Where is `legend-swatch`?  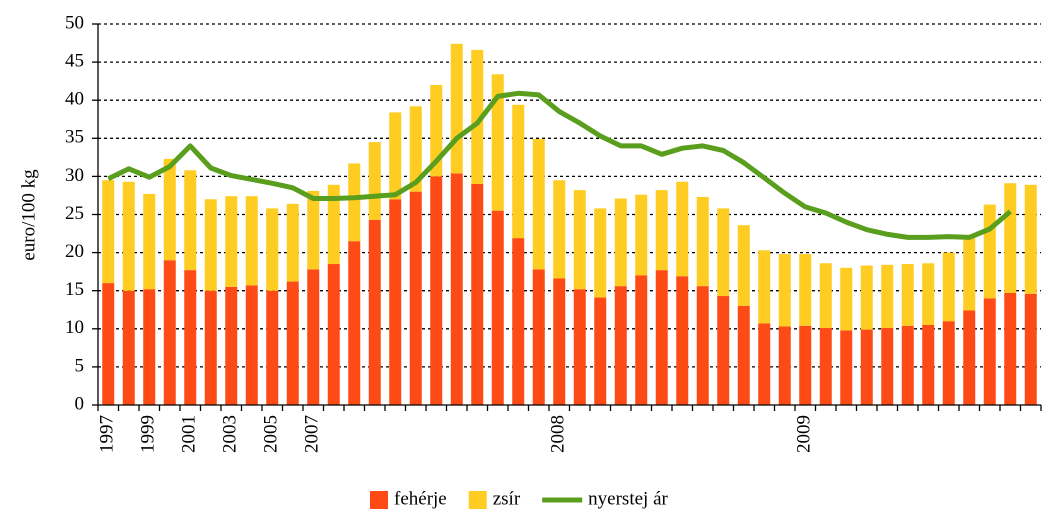
legend-swatch is located at coordinates (379, 500).